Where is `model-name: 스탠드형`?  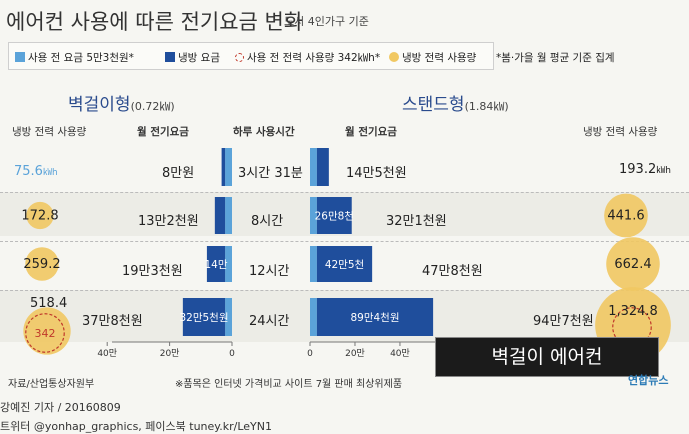 model-name: 스탠드형 is located at coordinates (433, 105).